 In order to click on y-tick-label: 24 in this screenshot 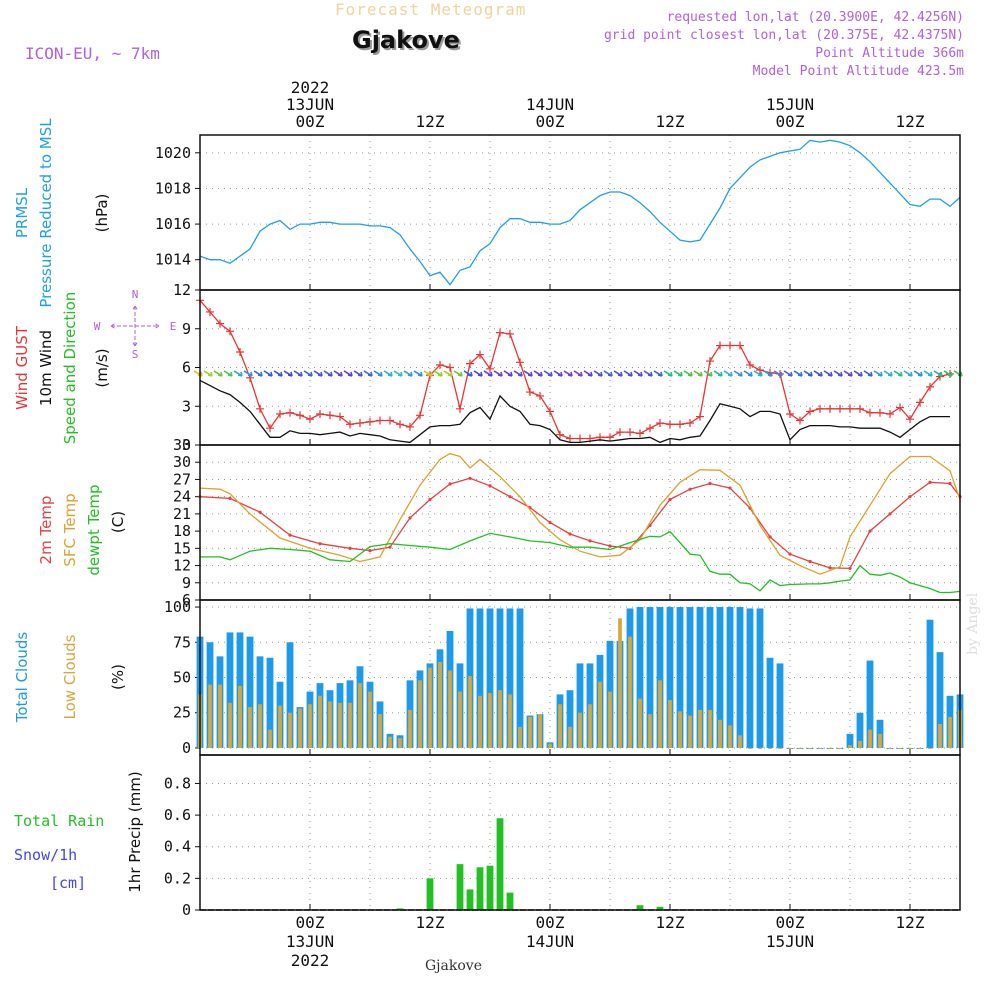, I will do `click(182, 497)`.